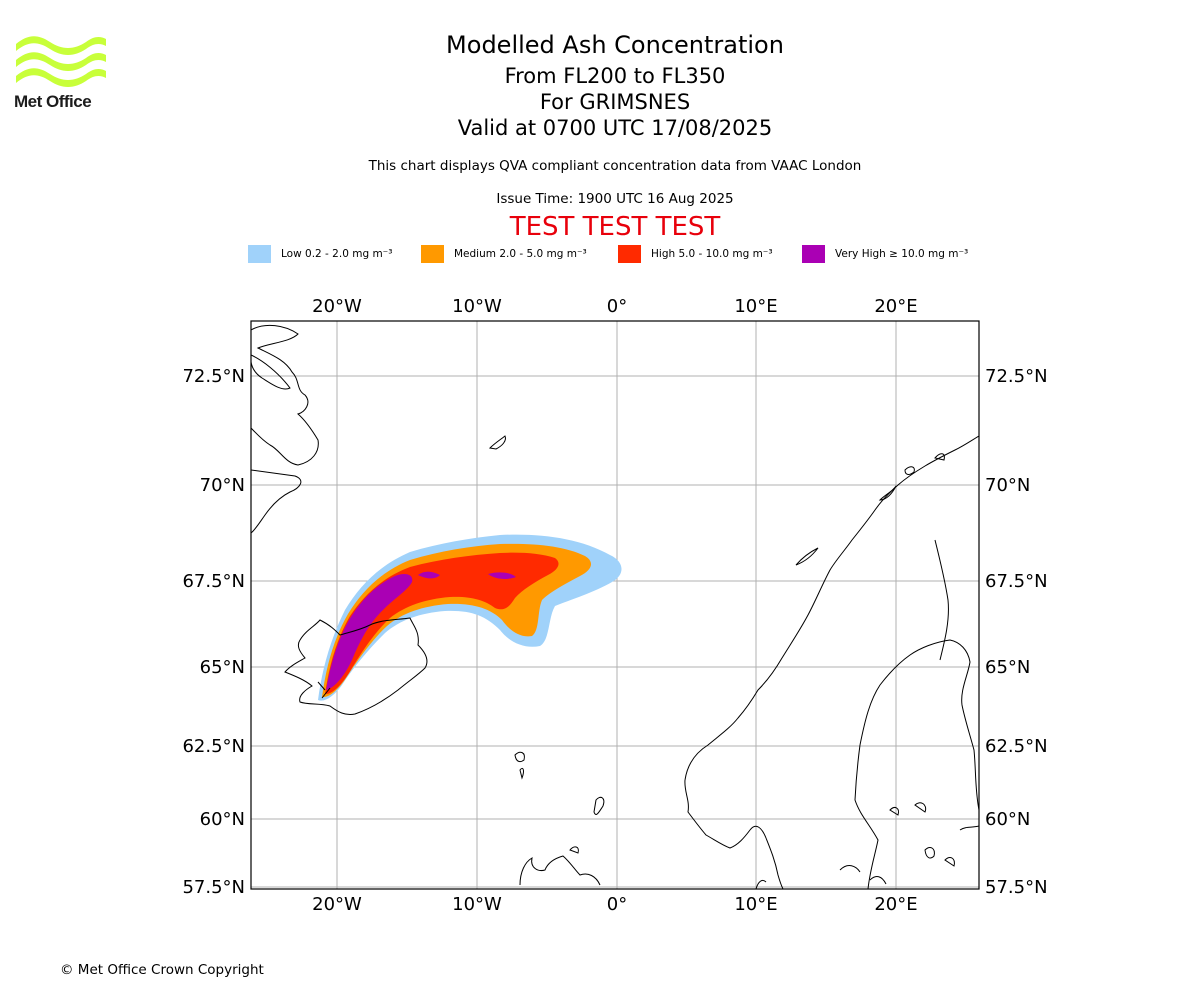  I want to click on ash-very-high-patch, so click(429, 575).